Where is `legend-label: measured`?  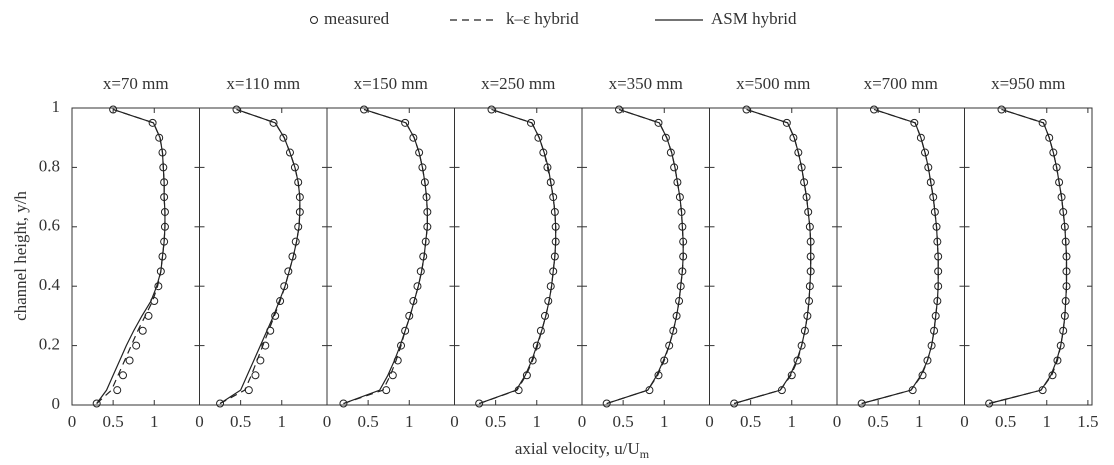 legend-label: measured is located at coordinates (357, 18).